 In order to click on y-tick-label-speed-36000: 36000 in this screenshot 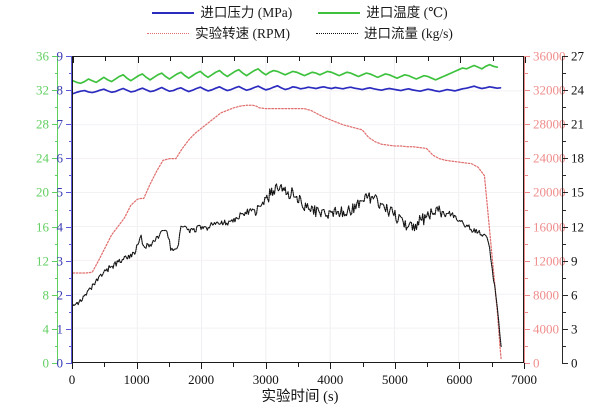, I will do `click(549, 56)`.